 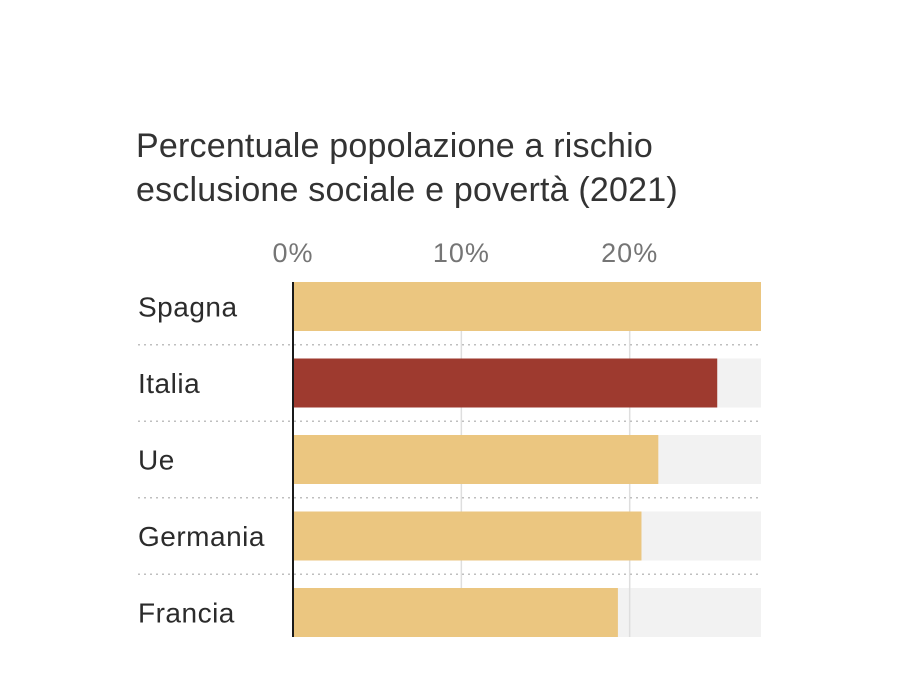 What do you see at coordinates (467, 536) in the screenshot?
I see `bar-germania` at bounding box center [467, 536].